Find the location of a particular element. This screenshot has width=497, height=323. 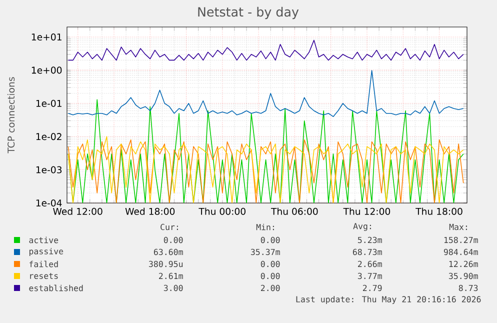

text: 12.26m is located at coordinates (463, 264).